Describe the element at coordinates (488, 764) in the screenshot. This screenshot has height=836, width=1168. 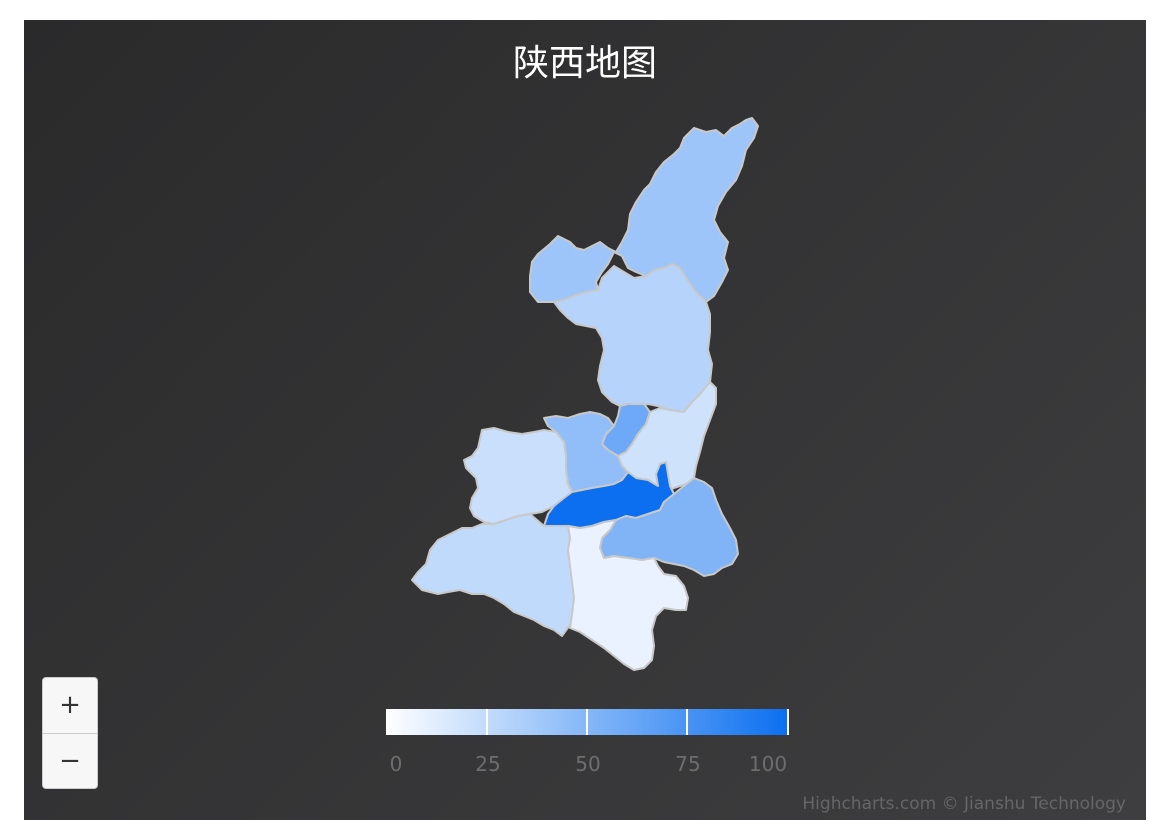
I see `legend-label-25: 25` at that location.